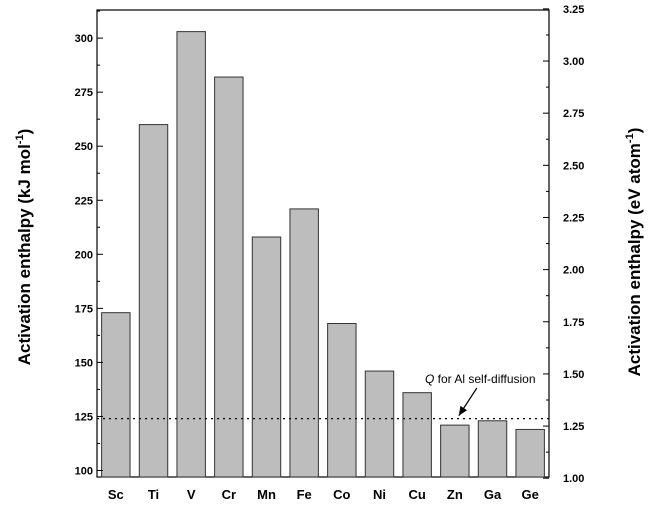  Describe the element at coordinates (573, 375) in the screenshot. I see `right-tick-label: 1.50` at that location.